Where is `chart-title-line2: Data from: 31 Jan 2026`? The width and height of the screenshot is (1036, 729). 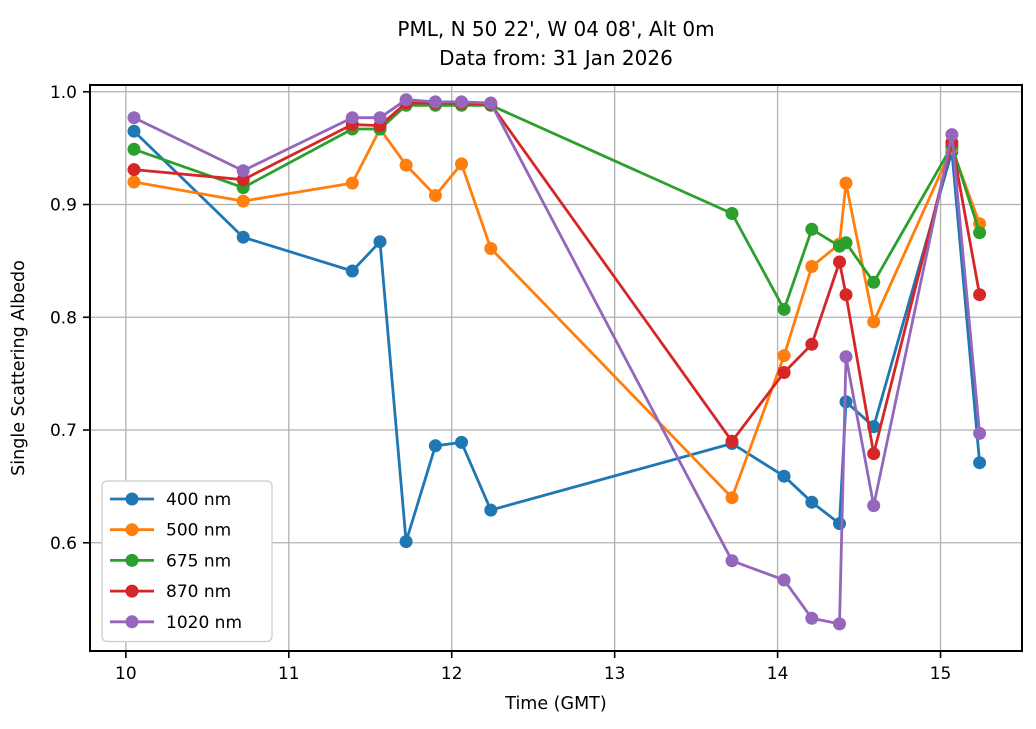
chart-title-line2: Data from: 31 Jan 2026 is located at coordinates (556, 58).